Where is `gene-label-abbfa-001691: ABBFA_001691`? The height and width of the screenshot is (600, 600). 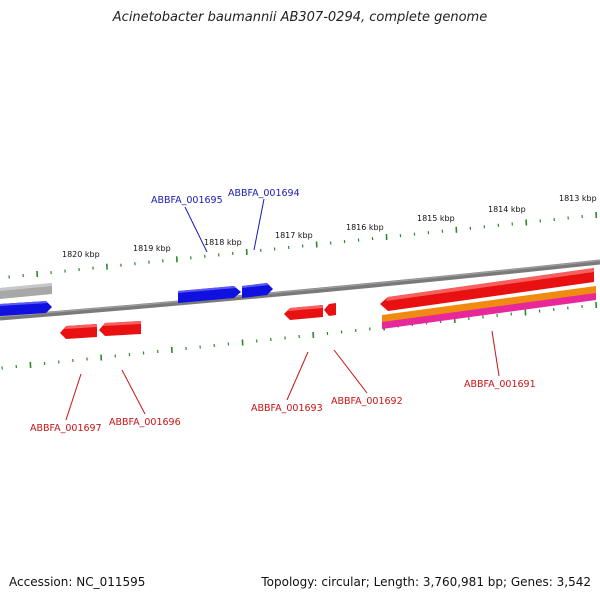
gene-label-abbfa-001691: ABBFA_001691 is located at coordinates (500, 384).